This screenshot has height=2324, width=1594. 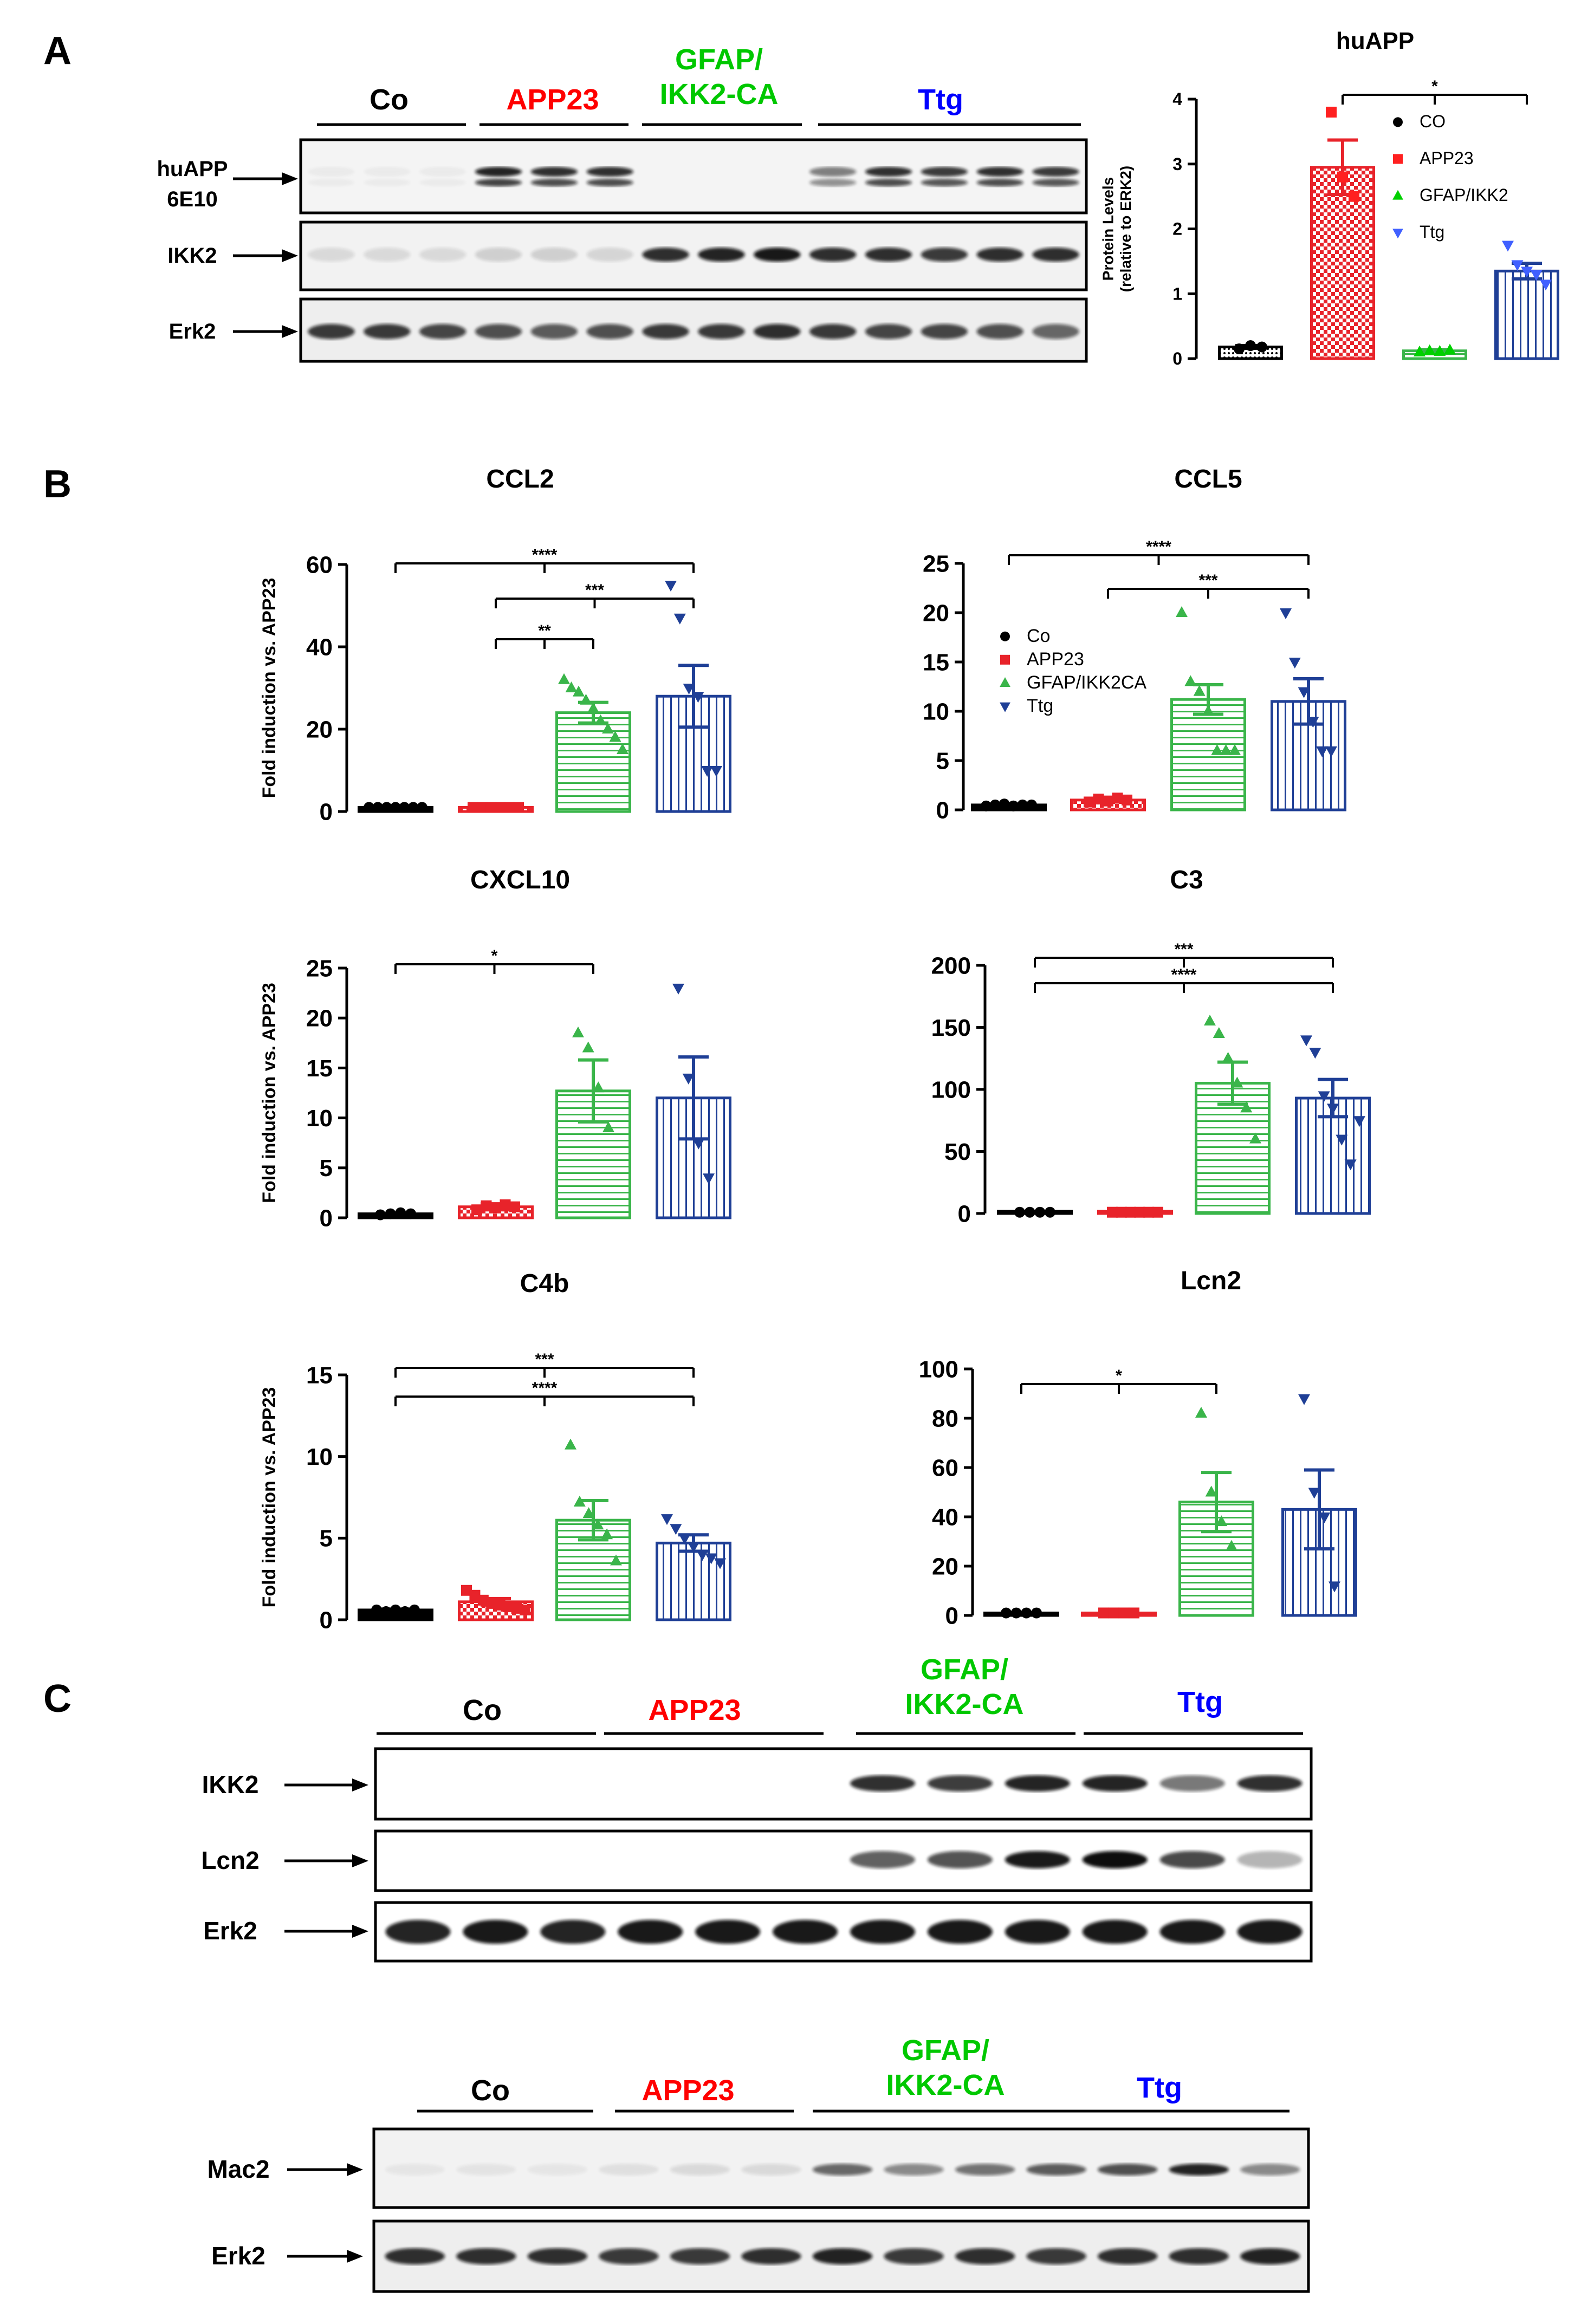 What do you see at coordinates (319, 647) in the screenshot?
I see `y-tick-label: 40` at bounding box center [319, 647].